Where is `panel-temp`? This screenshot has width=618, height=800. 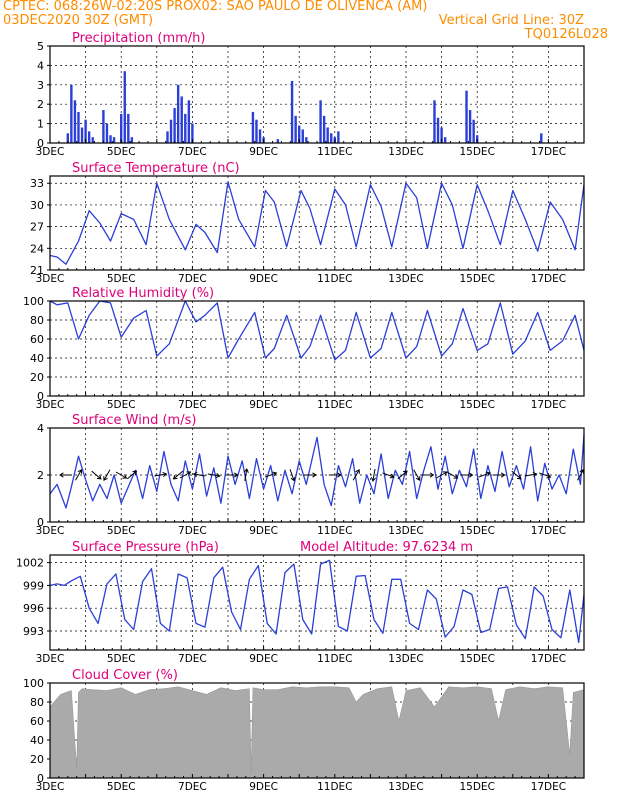 panel-temp is located at coordinates (316, 223).